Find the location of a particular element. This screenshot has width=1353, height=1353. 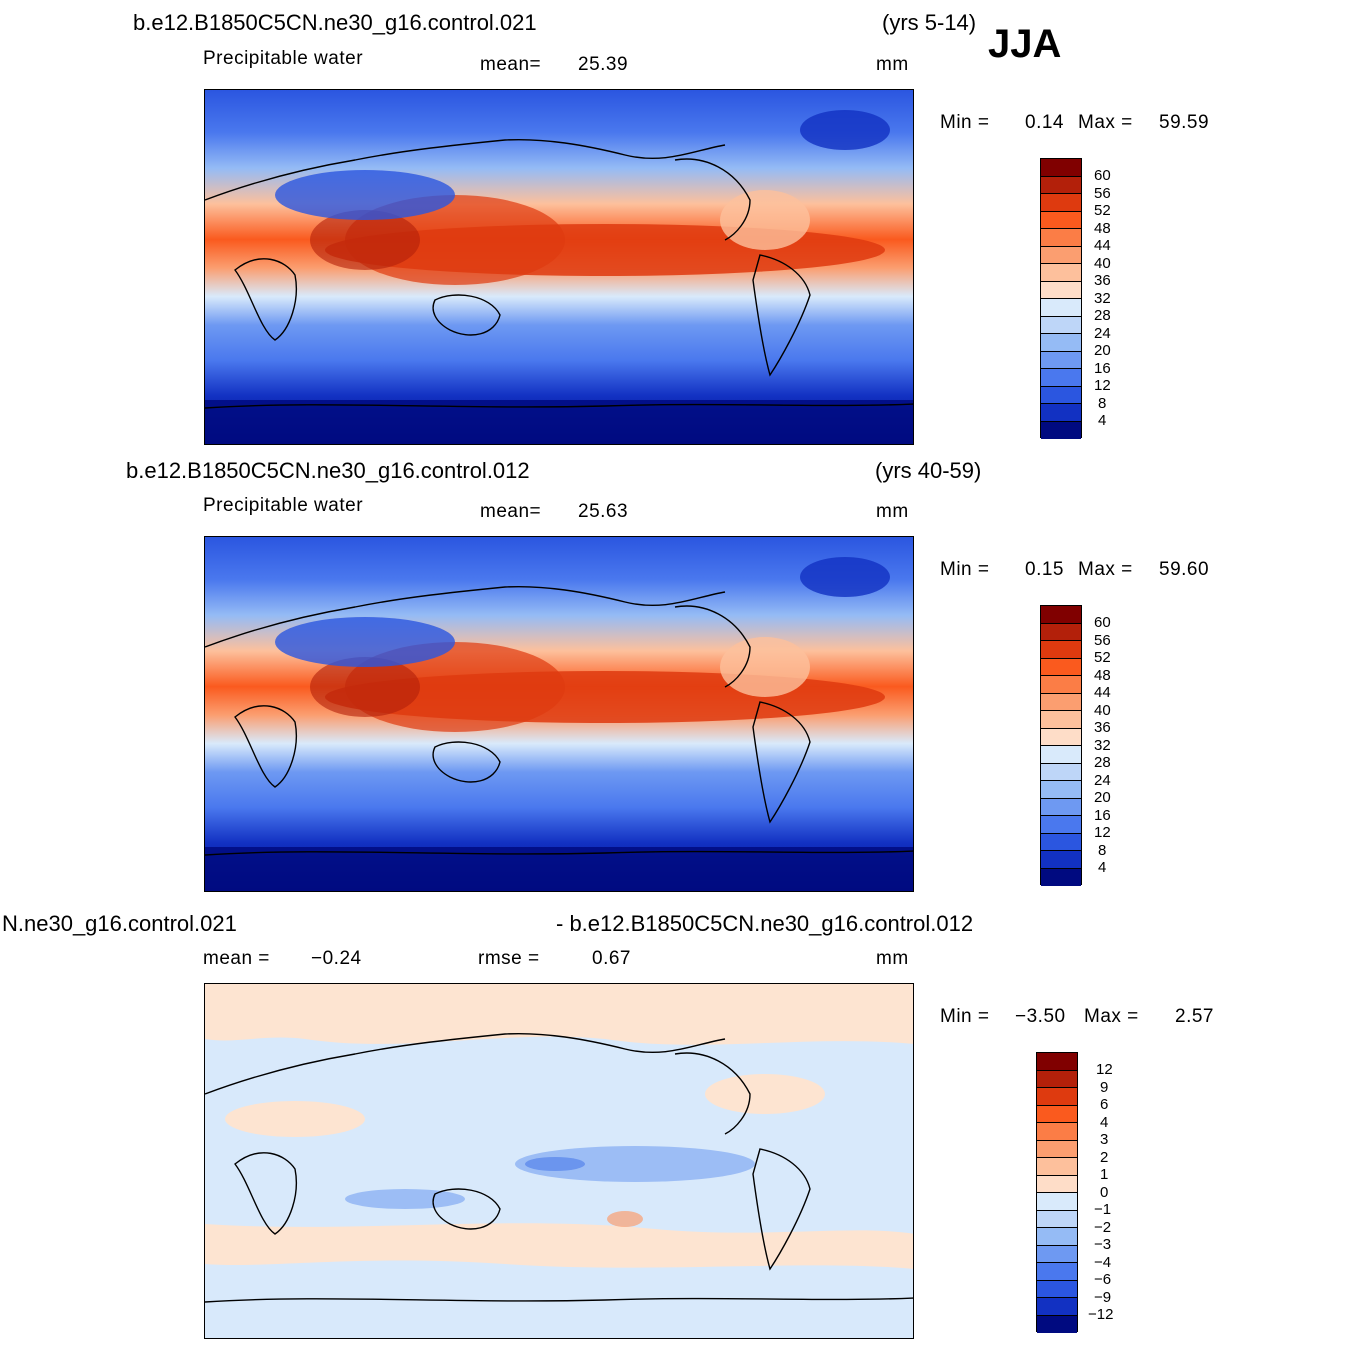

panel1-variable: Precipitable water is located at coordinates (283, 58).